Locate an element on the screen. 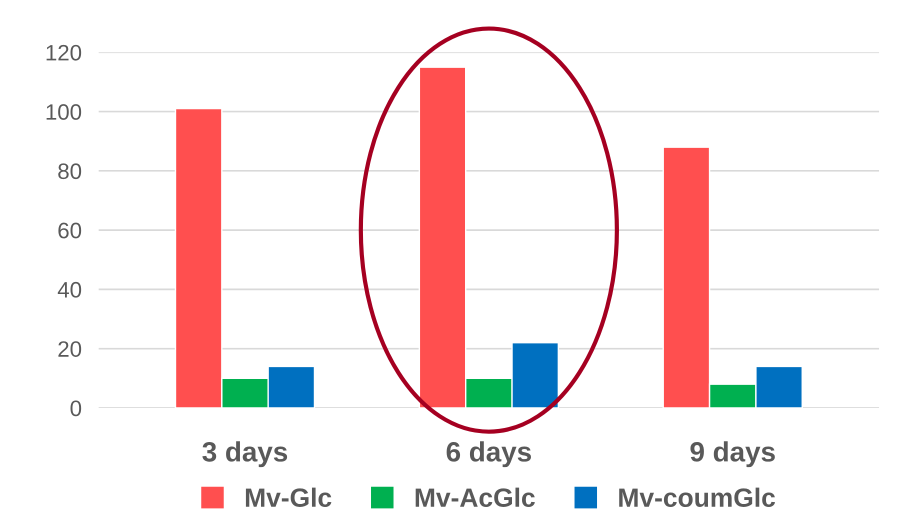  y-tick-label: 100 is located at coordinates (64, 112).